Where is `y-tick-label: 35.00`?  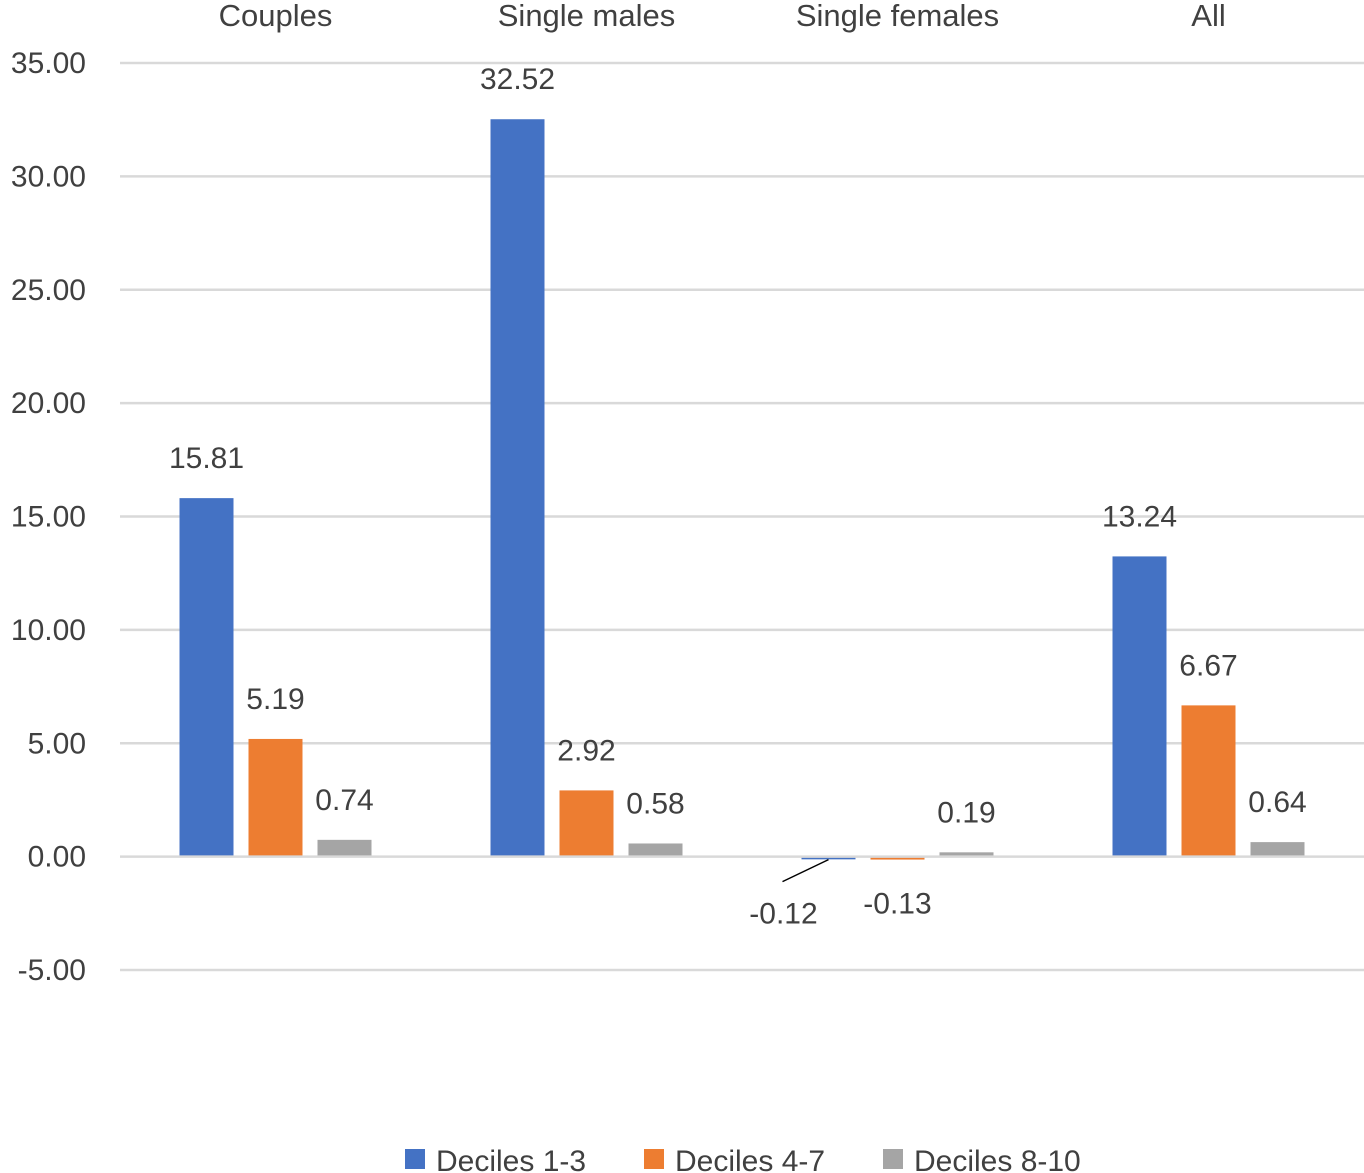 y-tick-label: 35.00 is located at coordinates (48, 63).